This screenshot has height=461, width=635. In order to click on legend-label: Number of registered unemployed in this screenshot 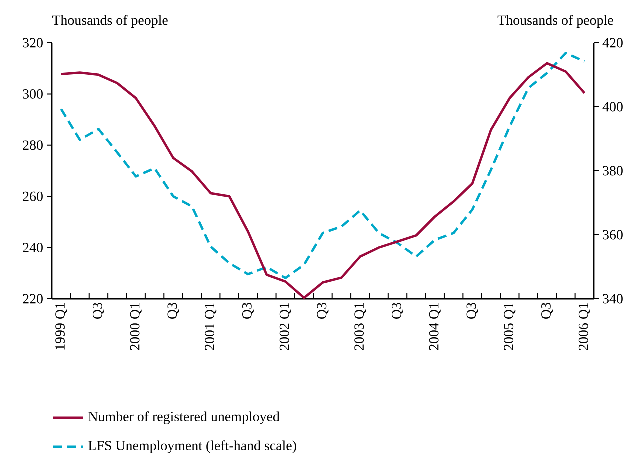, I will do `click(184, 418)`.